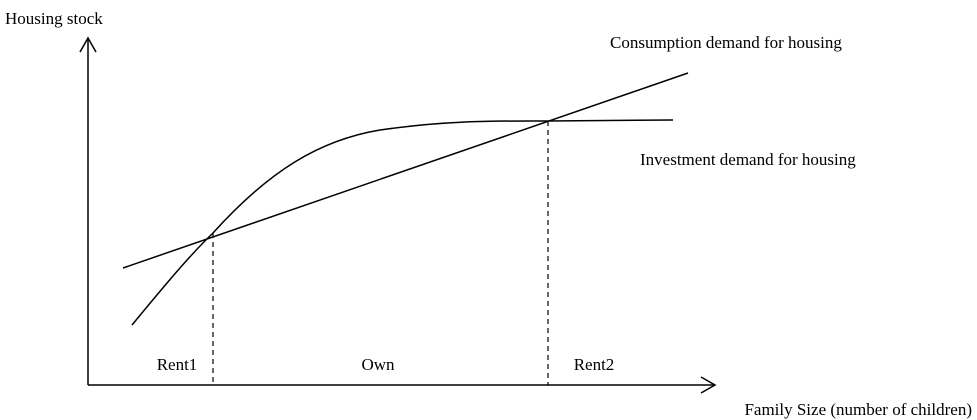 The height and width of the screenshot is (420, 977). Describe the element at coordinates (594, 364) in the screenshot. I see `region-label: Rent2` at that location.